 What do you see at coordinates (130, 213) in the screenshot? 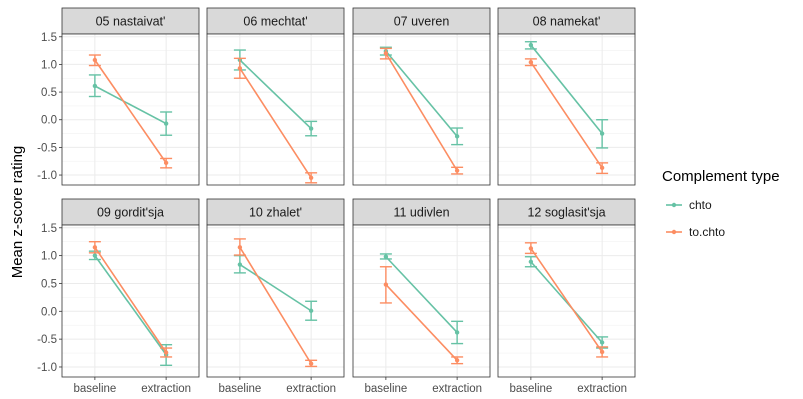
I see `facet-title: 09 gordit'sja` at bounding box center [130, 213].